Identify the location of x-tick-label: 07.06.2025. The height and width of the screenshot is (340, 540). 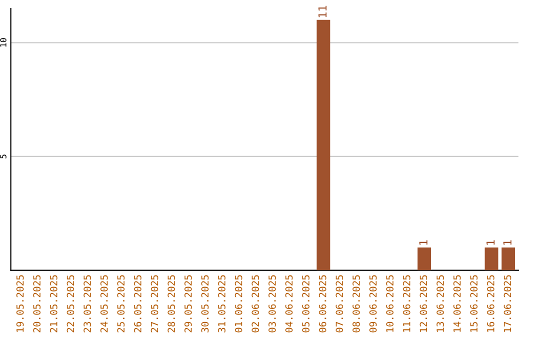
(340, 303).